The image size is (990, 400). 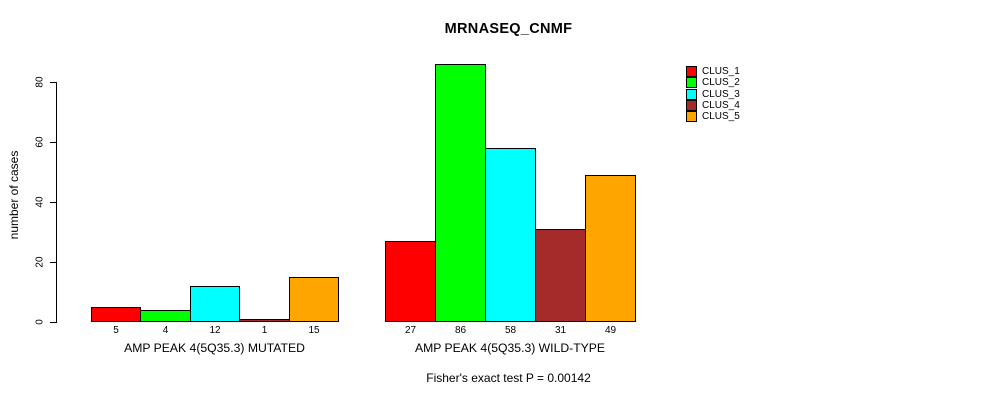 I want to click on bar-value-label: 5, so click(x=116, y=330).